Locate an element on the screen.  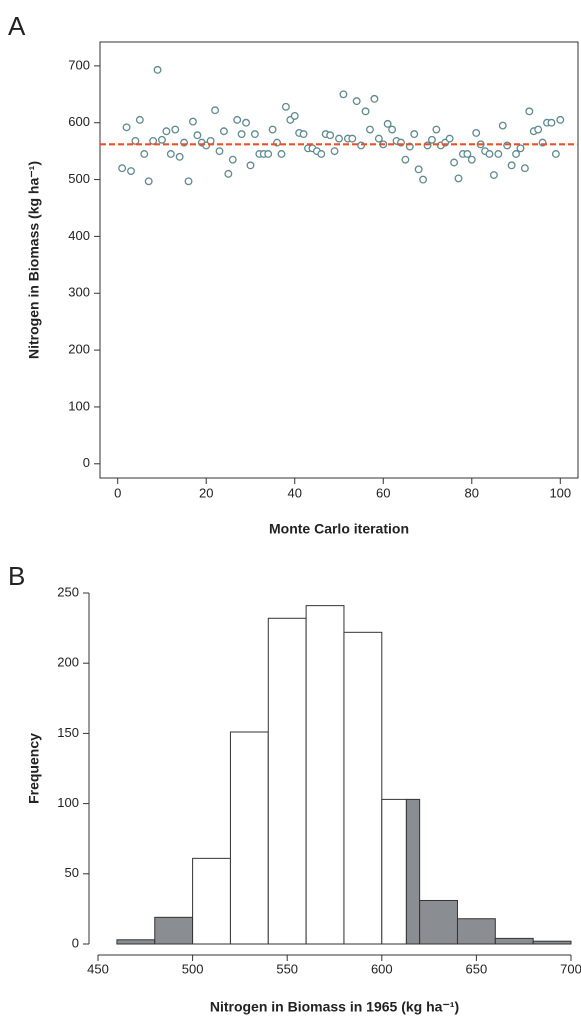
panel-label: B is located at coordinates (16, 576).